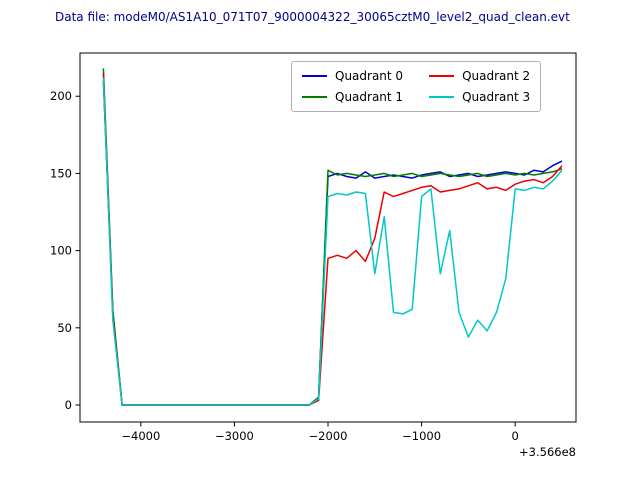 This screenshot has height=480, width=640. Describe the element at coordinates (369, 76) in the screenshot. I see `legend-label-quadrant-0: Quadrant 0` at that location.